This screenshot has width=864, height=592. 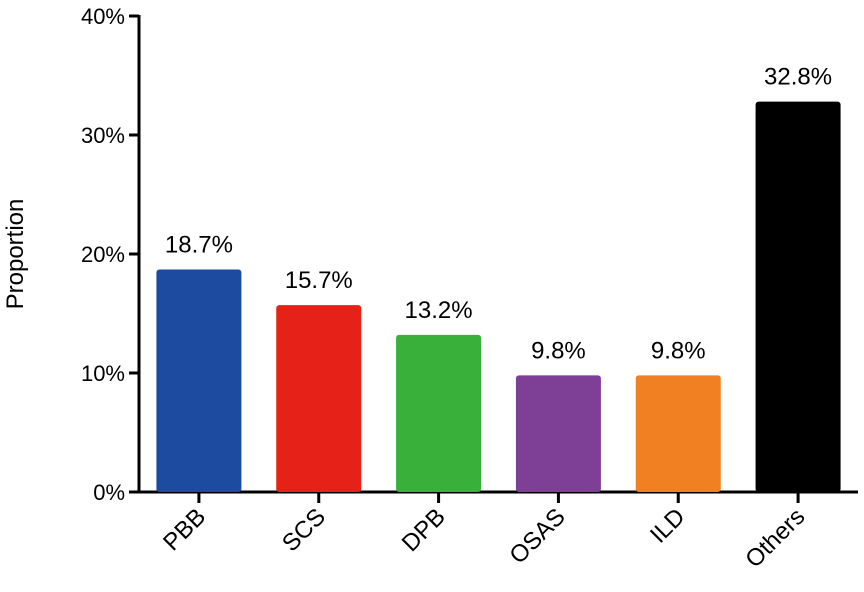 What do you see at coordinates (798, 77) in the screenshot?
I see `bar-value-label: 32.8%` at bounding box center [798, 77].